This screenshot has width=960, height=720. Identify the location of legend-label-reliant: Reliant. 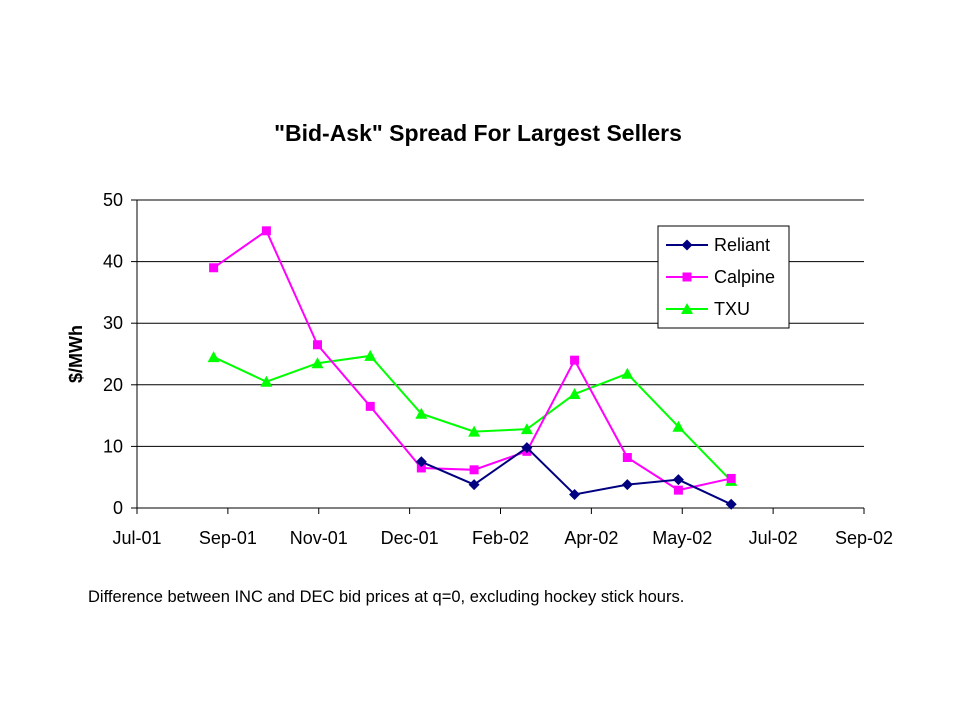
(742, 245).